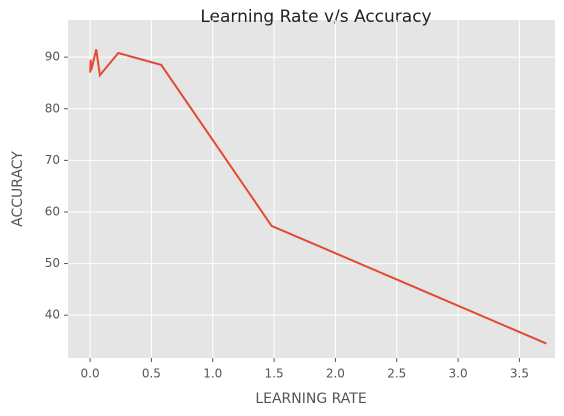 The image size is (564, 416). What do you see at coordinates (274, 374) in the screenshot?
I see `x-tick-label: 1.5` at bounding box center [274, 374].